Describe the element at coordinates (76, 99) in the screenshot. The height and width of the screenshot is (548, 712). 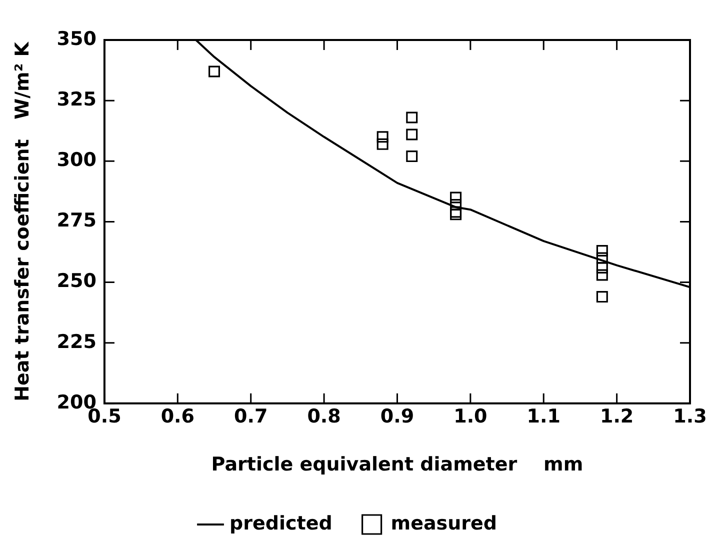
I see `y-tick-label: 325` at that location.